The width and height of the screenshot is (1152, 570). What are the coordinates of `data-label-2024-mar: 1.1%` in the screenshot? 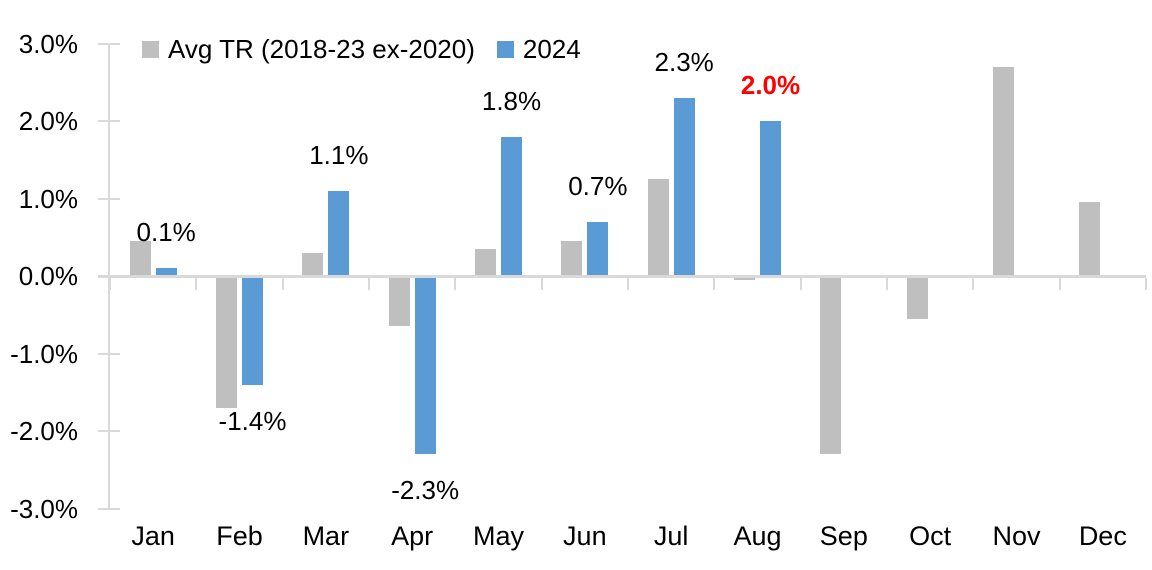 It's located at (339, 154).